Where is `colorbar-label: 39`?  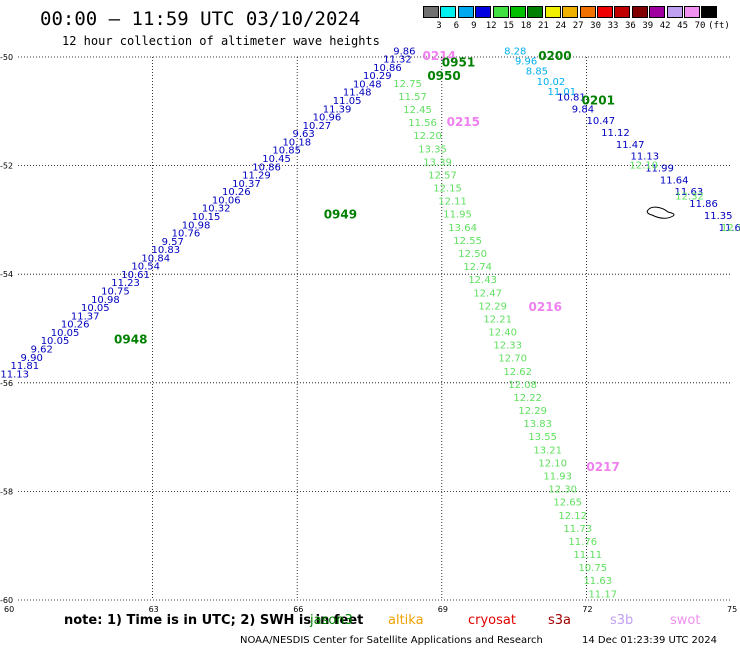 colorbar-label: 39 is located at coordinates (648, 26).